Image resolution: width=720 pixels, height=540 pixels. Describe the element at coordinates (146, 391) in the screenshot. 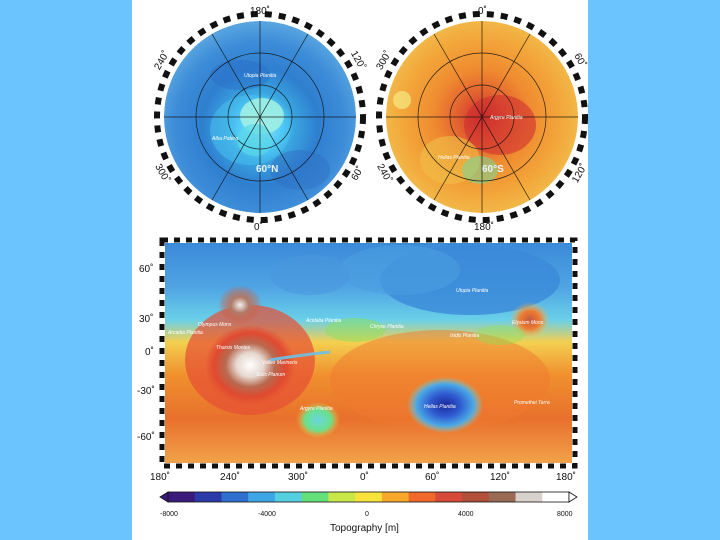

I see `lat-tick-minus30: -30˚` at that location.